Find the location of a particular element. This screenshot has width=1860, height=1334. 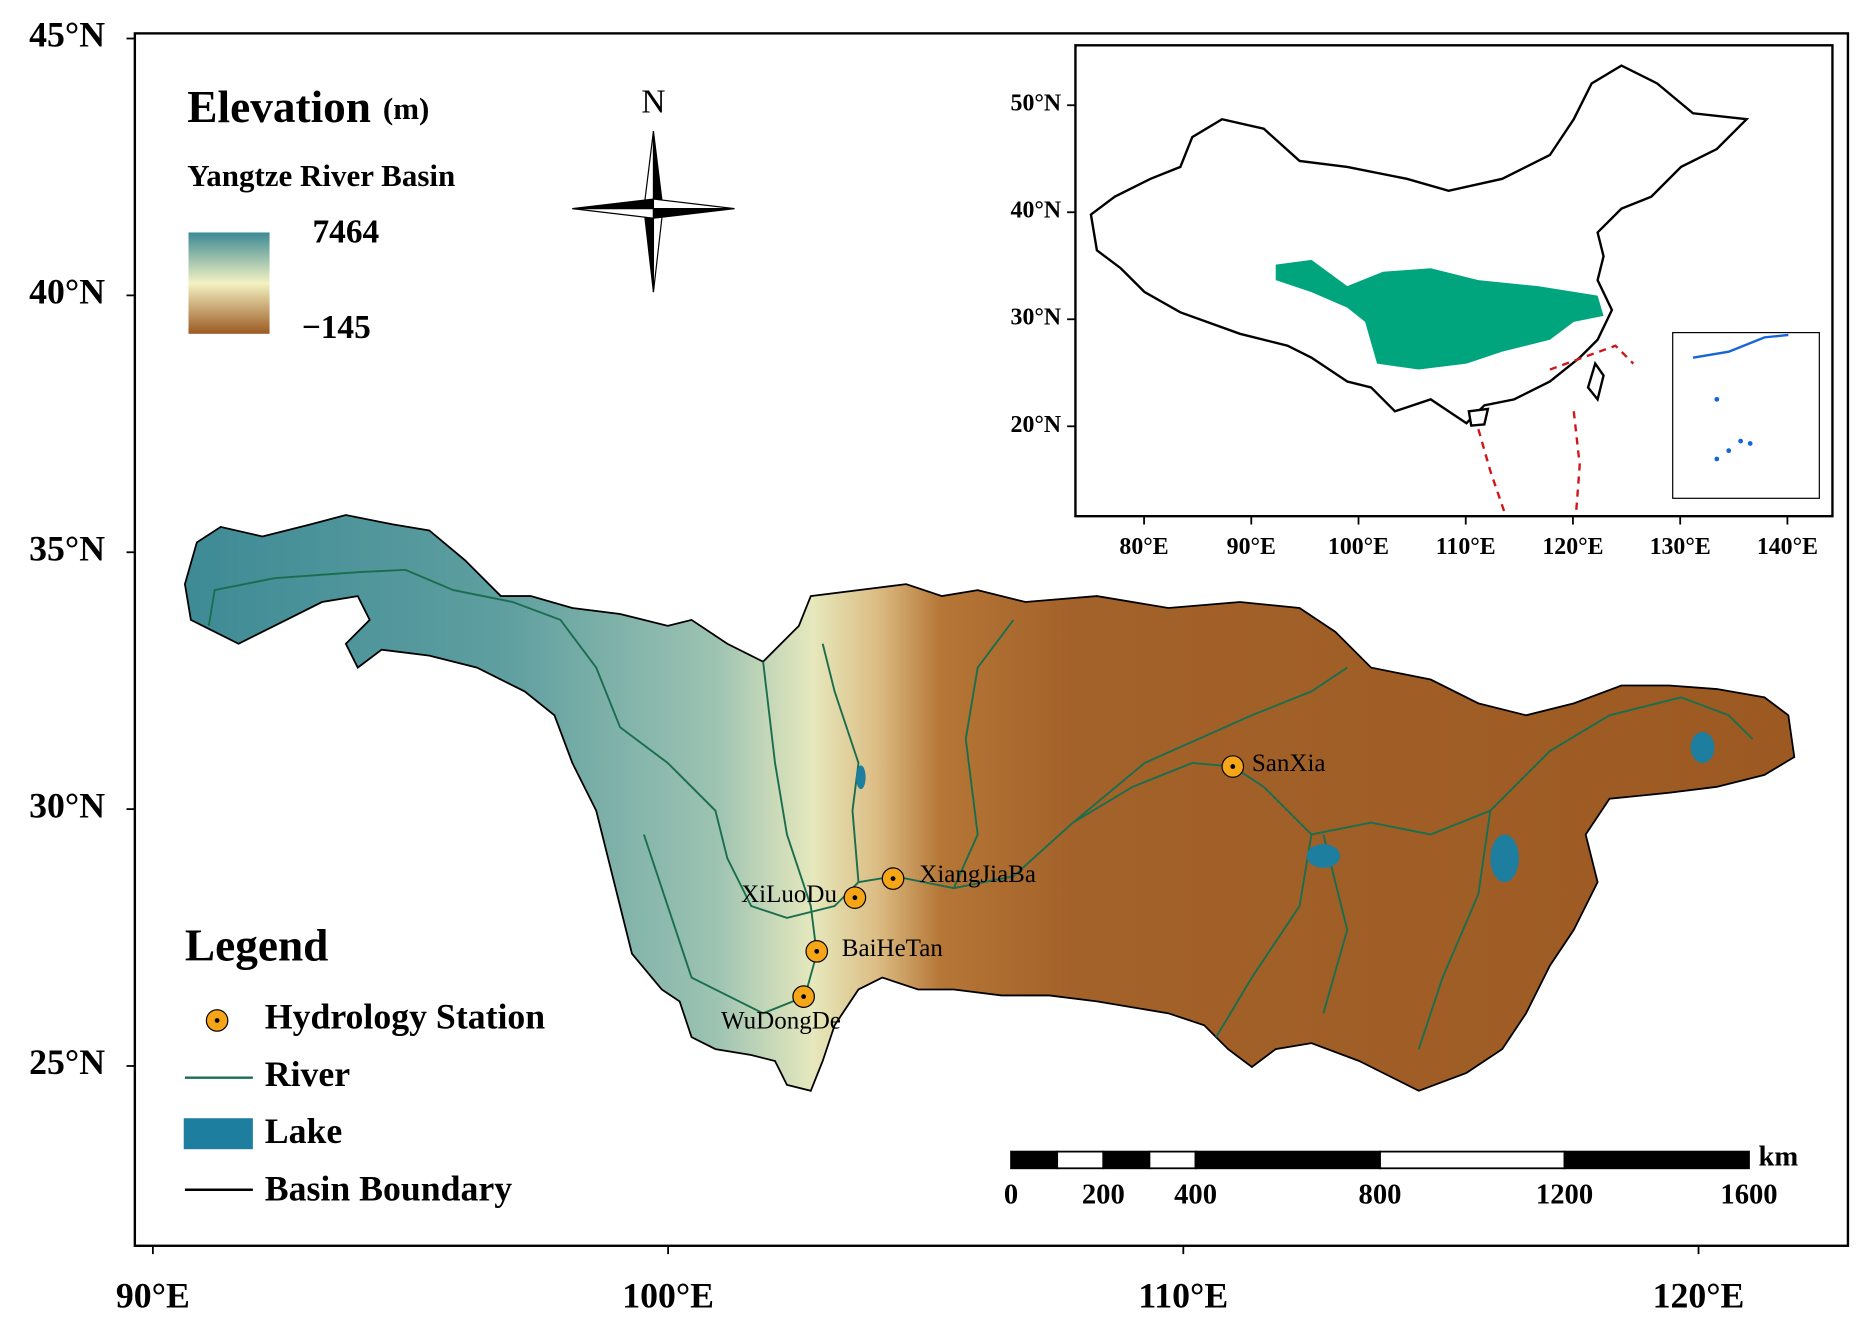

scale-label: 1200 is located at coordinates (1564, 1194).